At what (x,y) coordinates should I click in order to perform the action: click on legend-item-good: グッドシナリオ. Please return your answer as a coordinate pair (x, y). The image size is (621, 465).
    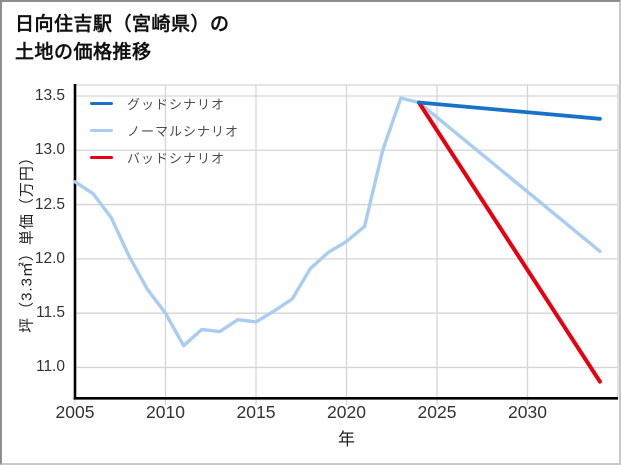
    Looking at the image, I should click on (164, 103).